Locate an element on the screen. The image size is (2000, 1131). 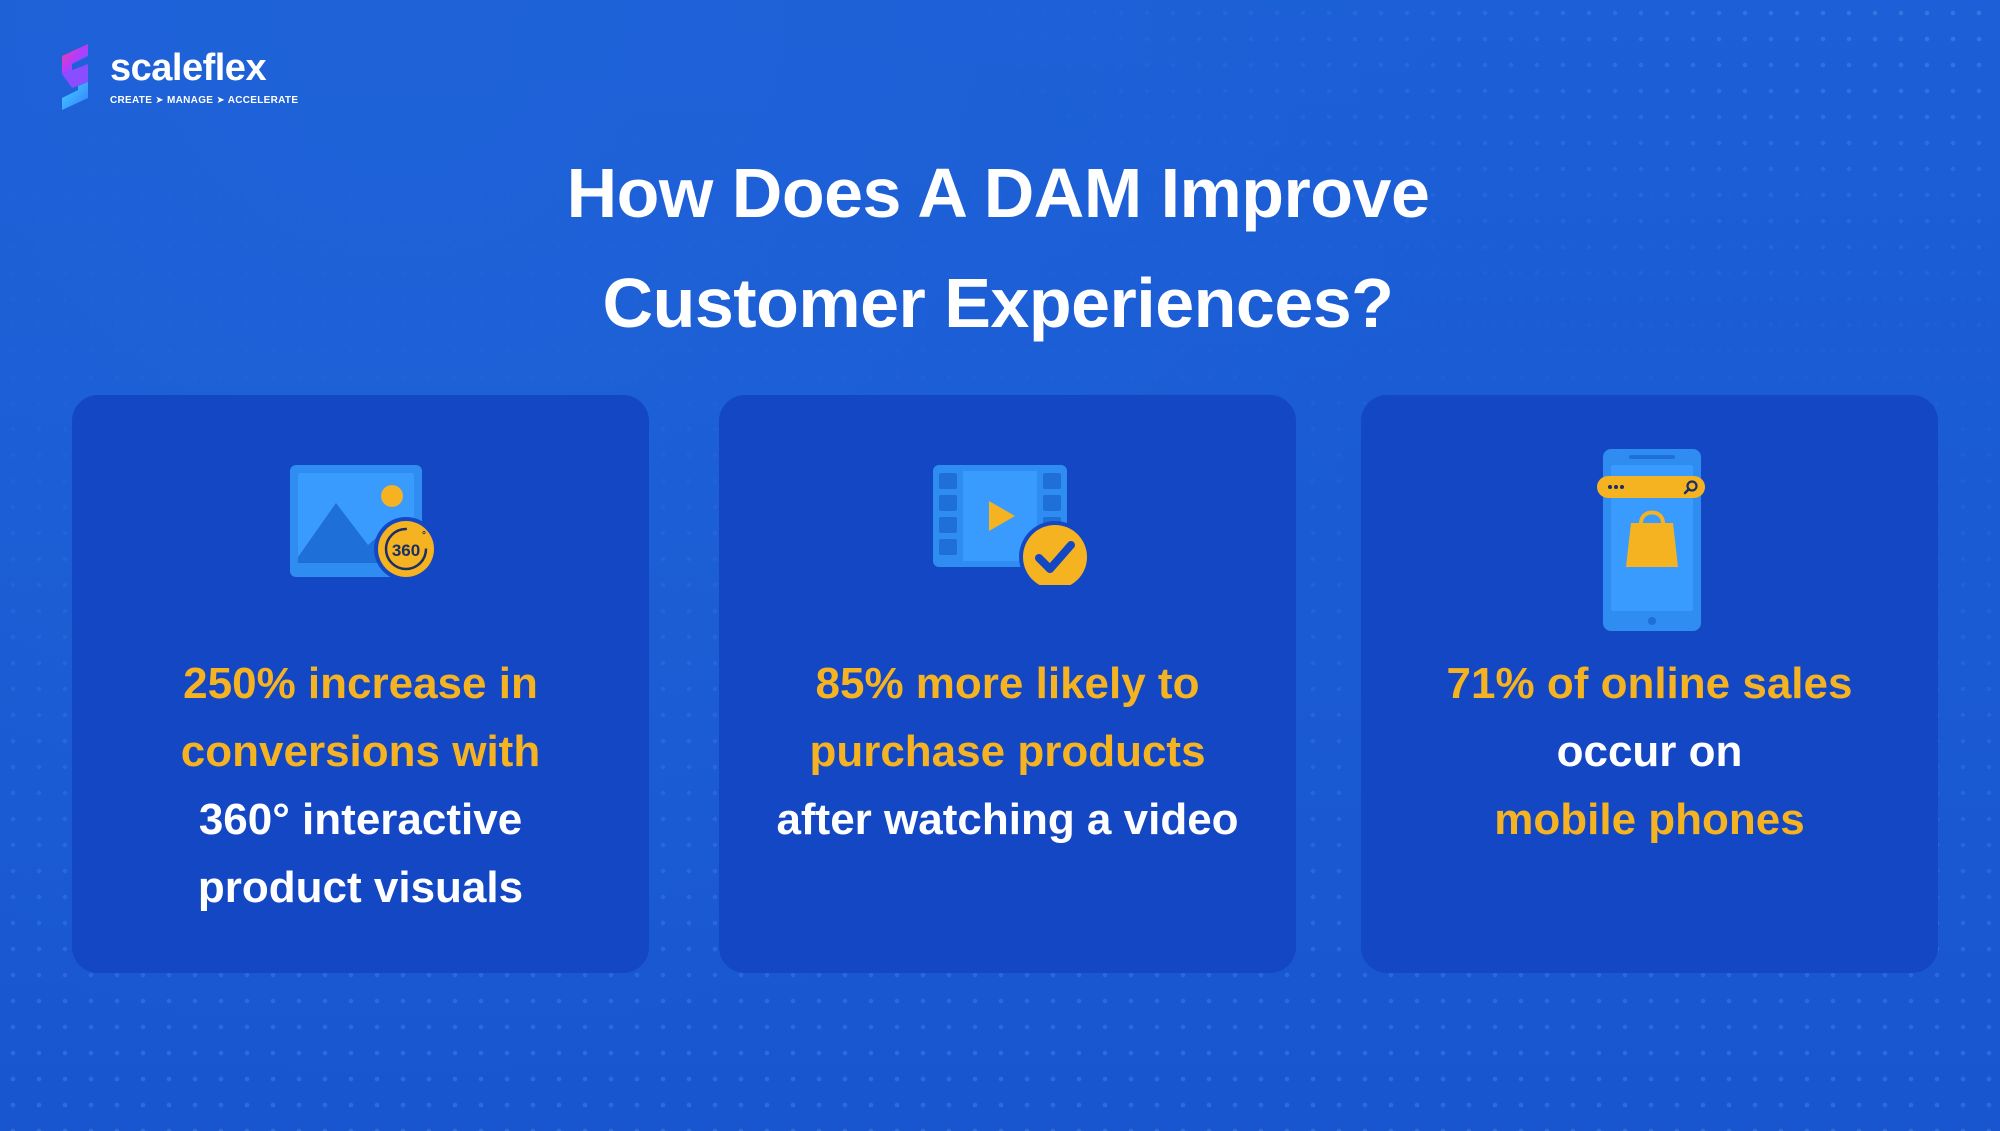
badge-360-text: 360 is located at coordinates (405, 550).